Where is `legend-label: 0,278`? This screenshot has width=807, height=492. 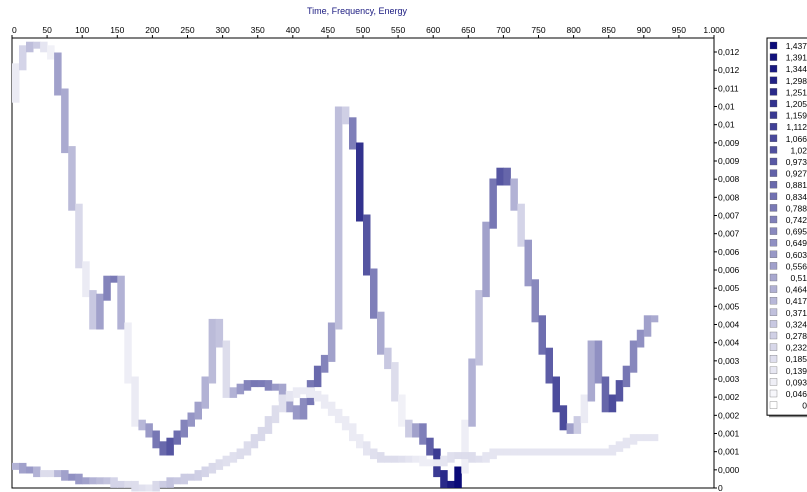
legend-label: 0,278 is located at coordinates (796, 336).